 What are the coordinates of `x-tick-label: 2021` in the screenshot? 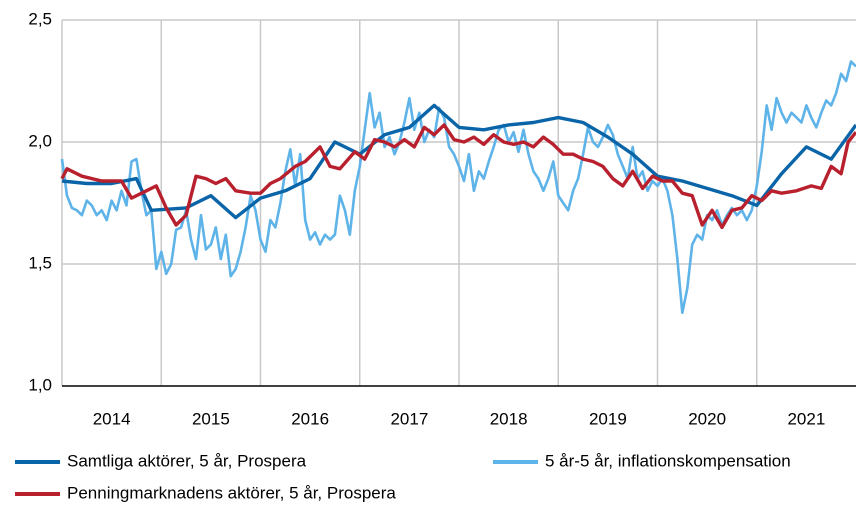 It's located at (806, 418).